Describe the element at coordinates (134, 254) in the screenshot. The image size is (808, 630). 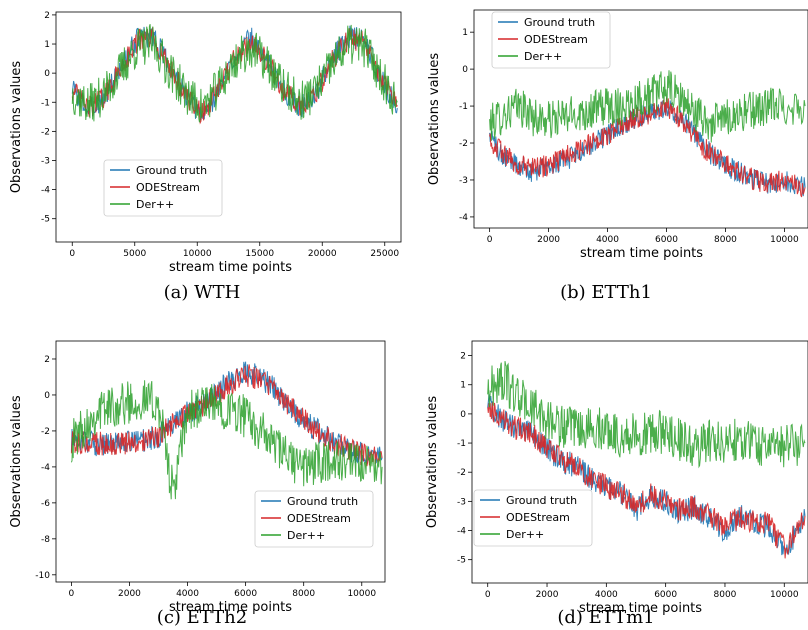
I see `x-tick-label: 5000` at that location.